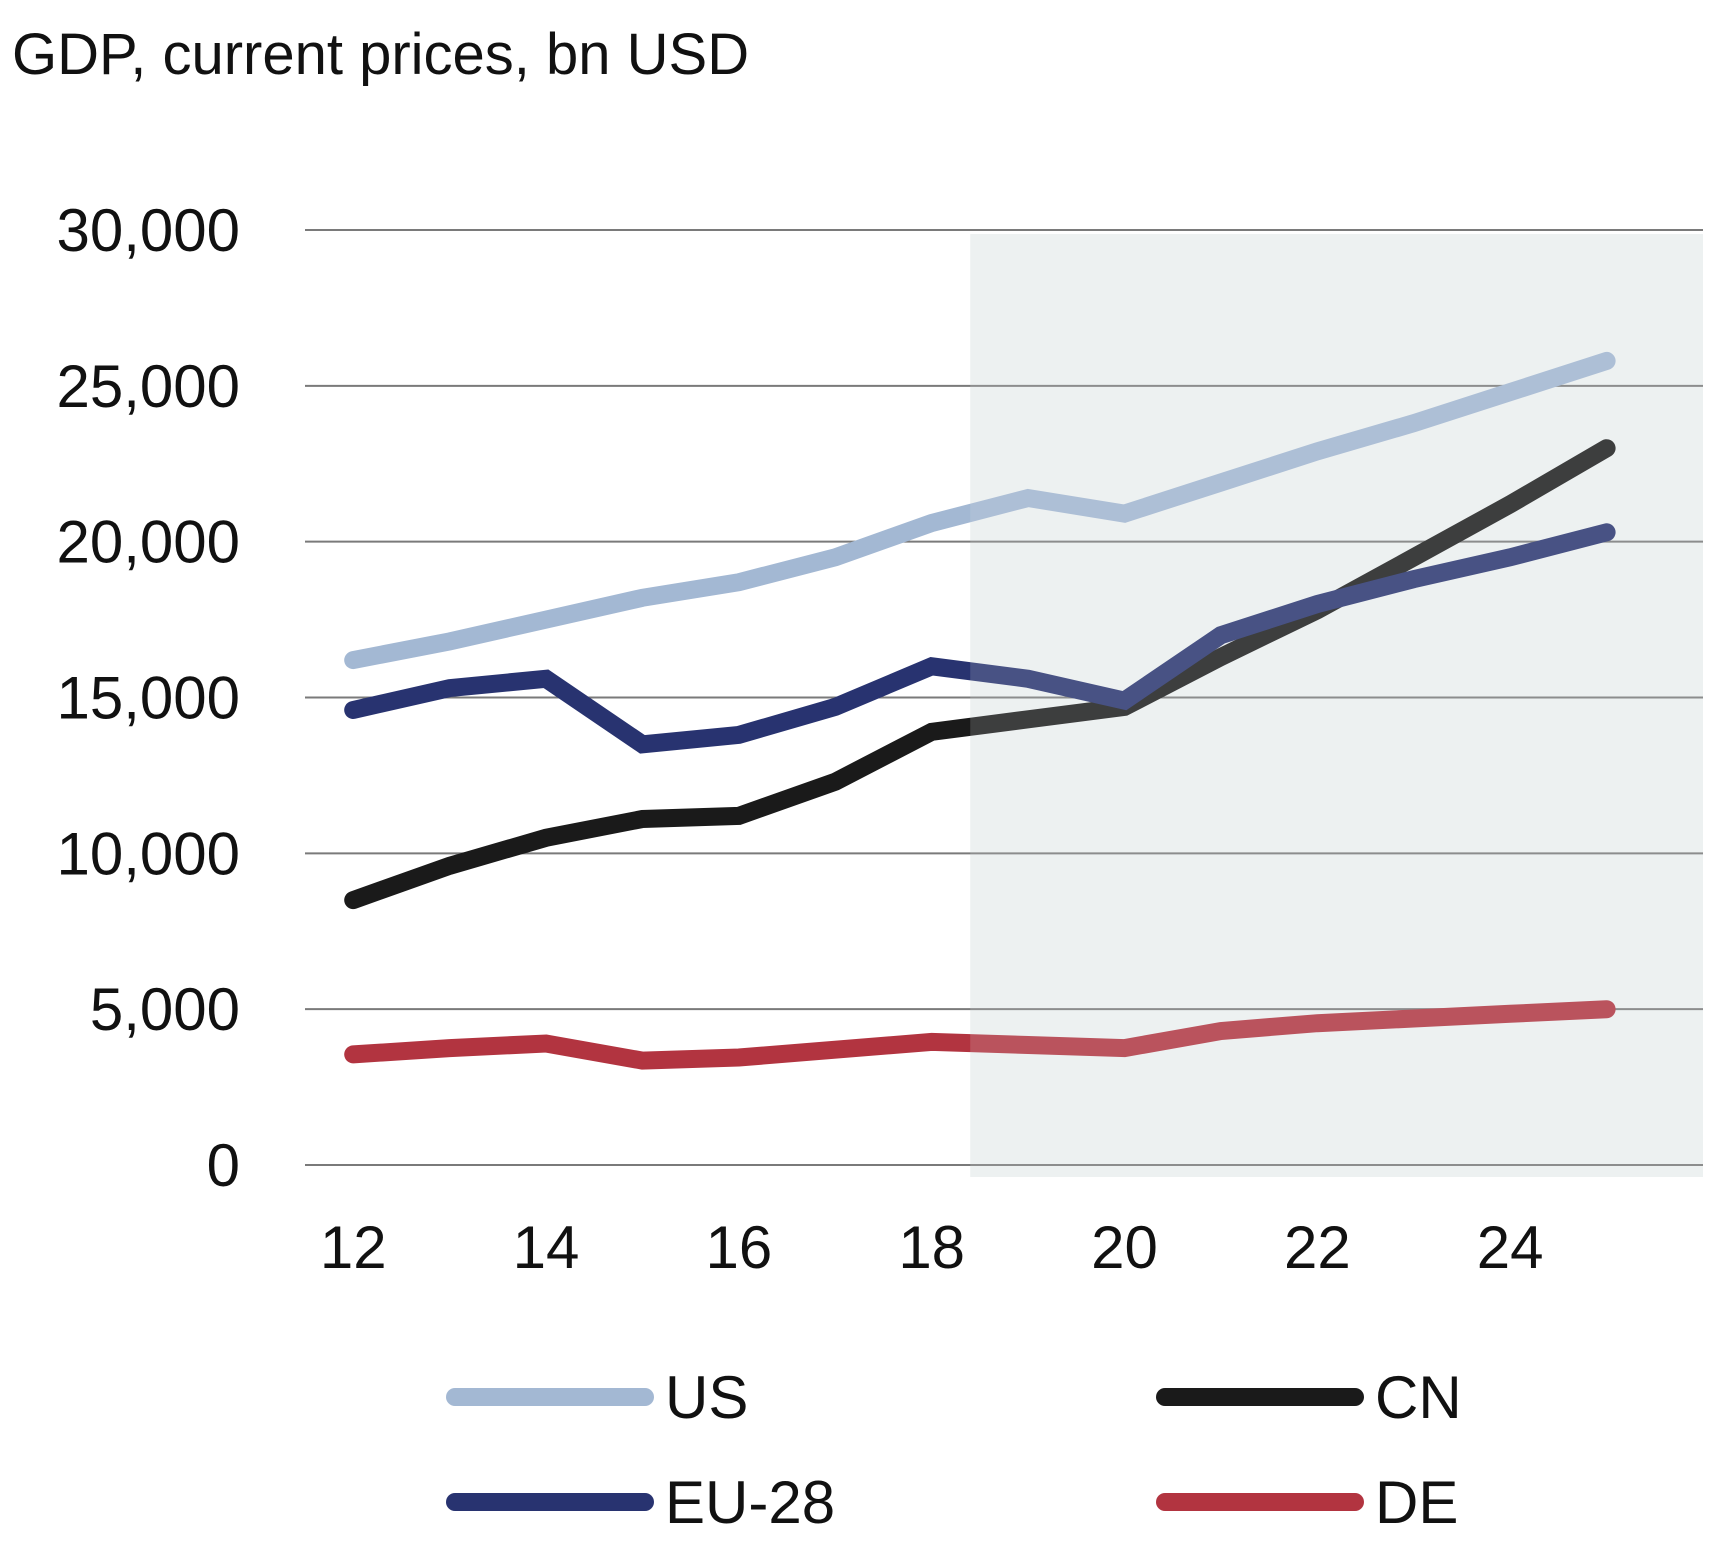 Image resolution: width=1712 pixels, height=1544 pixels. I want to click on x-tick-label: 16, so click(738, 1247).